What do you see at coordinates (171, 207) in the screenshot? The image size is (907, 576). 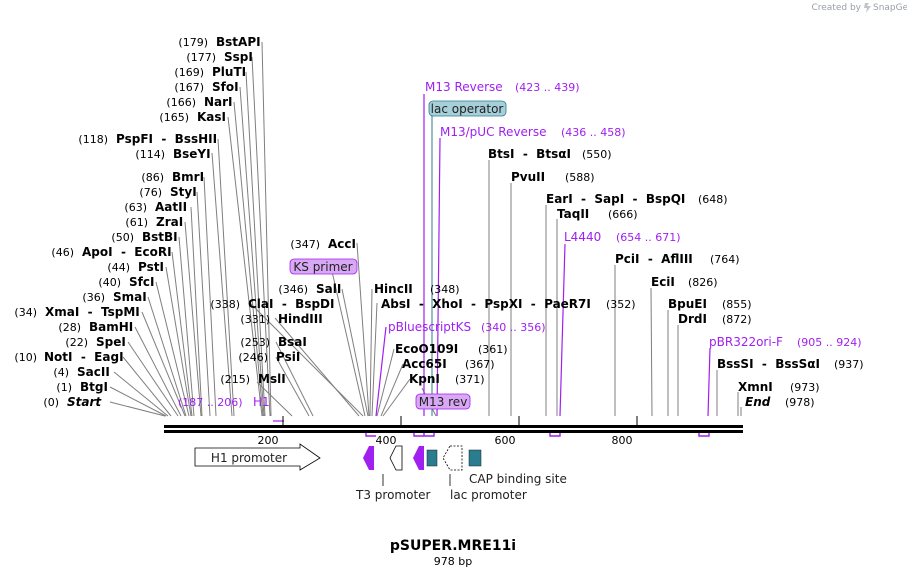 I see `enzyme-aatii: AatII` at bounding box center [171, 207].